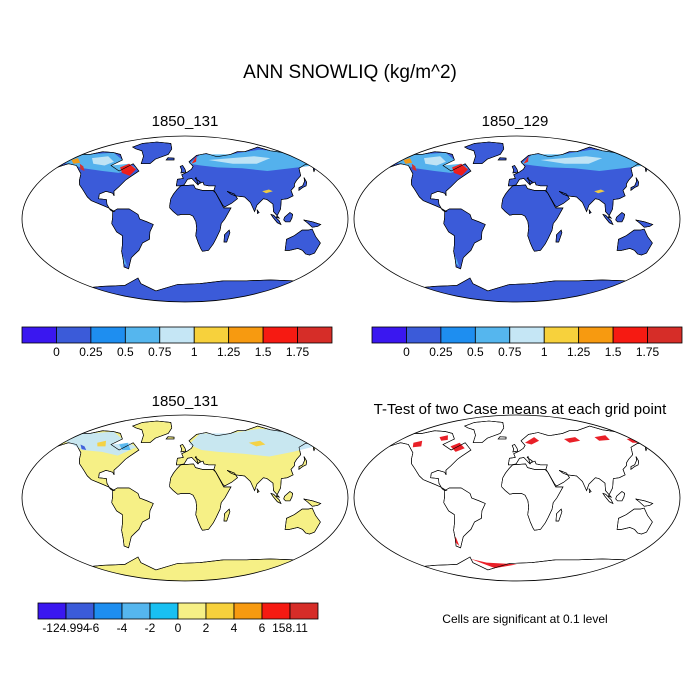 The width and height of the screenshot is (700, 700). I want to click on panel-1-title-line1: 1850_131, so click(185, 121).